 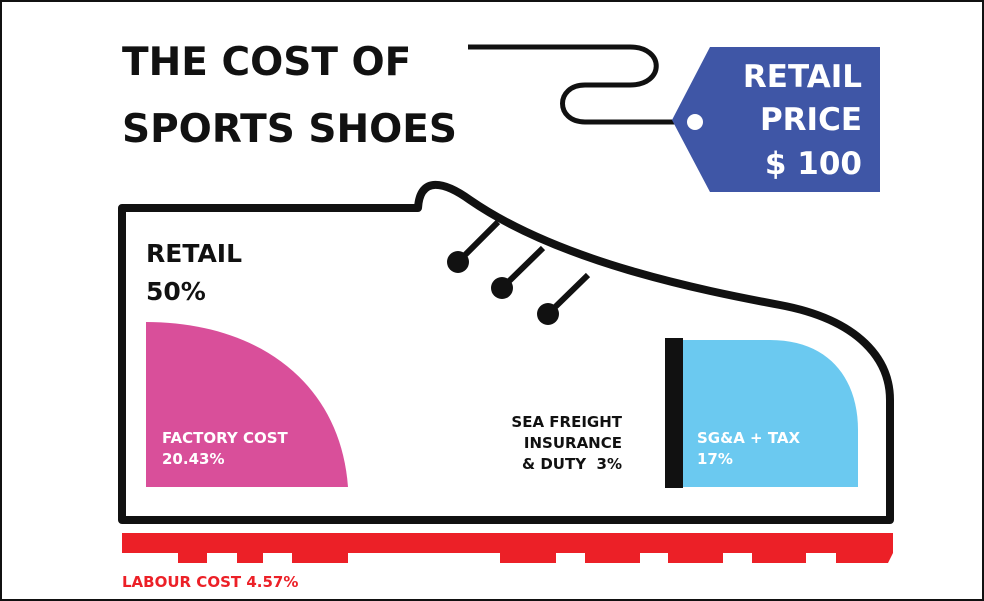 What do you see at coordinates (715, 459) in the screenshot?
I see `sga-share: 17%` at bounding box center [715, 459].